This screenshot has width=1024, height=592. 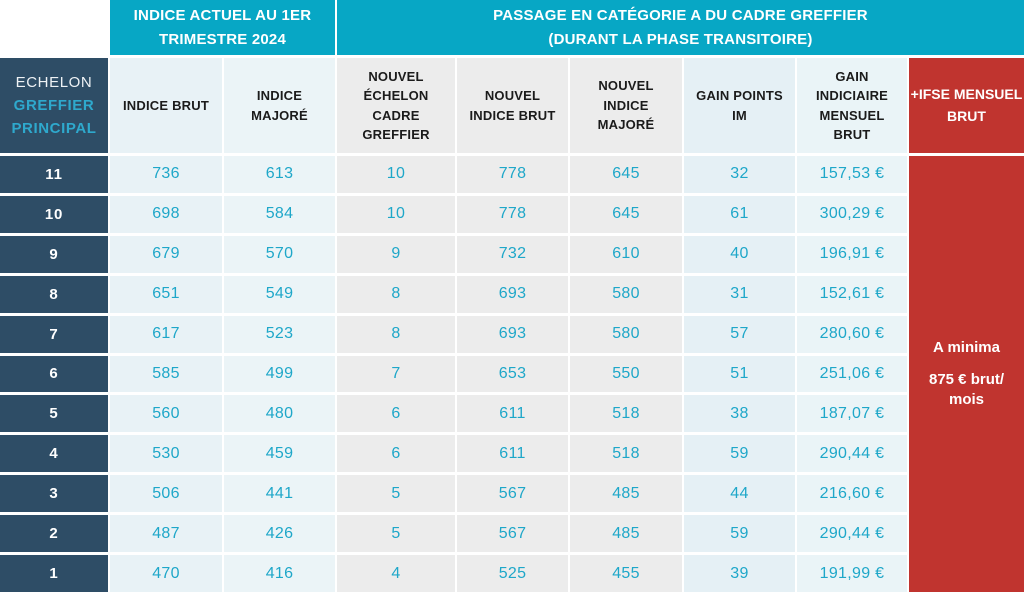 I want to click on value-cell: 32, so click(x=739, y=174).